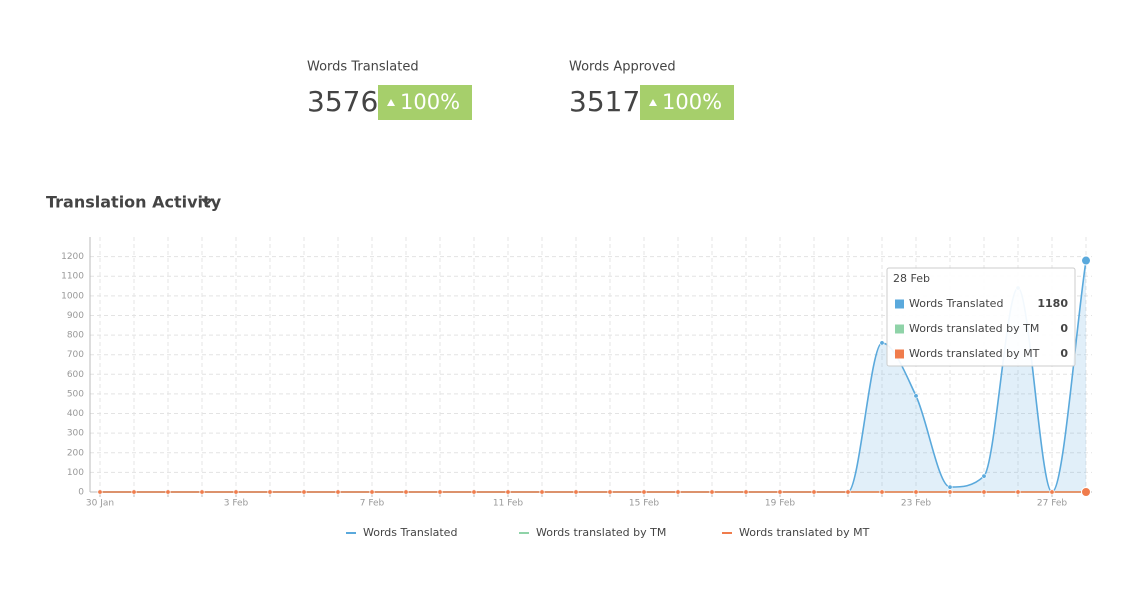  What do you see at coordinates (410, 532) in the screenshot?
I see `legend-label: Words Translated` at bounding box center [410, 532].